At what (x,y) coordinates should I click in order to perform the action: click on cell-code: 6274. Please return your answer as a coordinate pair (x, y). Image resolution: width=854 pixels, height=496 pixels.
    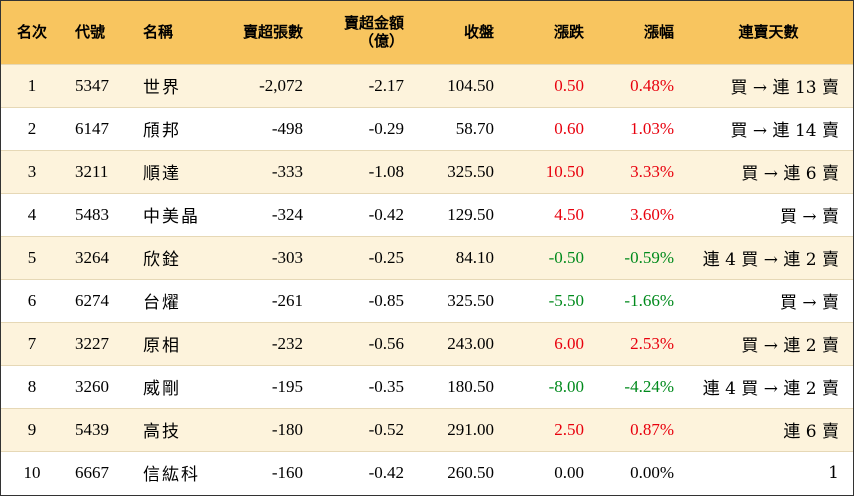
    Looking at the image, I should click on (92, 300).